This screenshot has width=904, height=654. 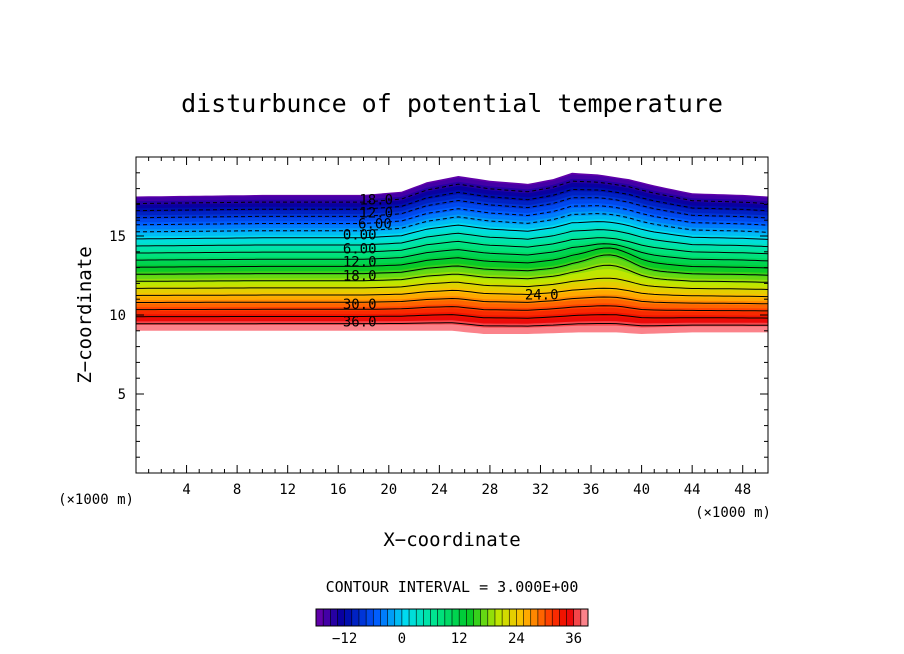 I want to click on contour-interval-text: CONTOUR INTERVAL = 3.000E+00, so click(x=452, y=587).